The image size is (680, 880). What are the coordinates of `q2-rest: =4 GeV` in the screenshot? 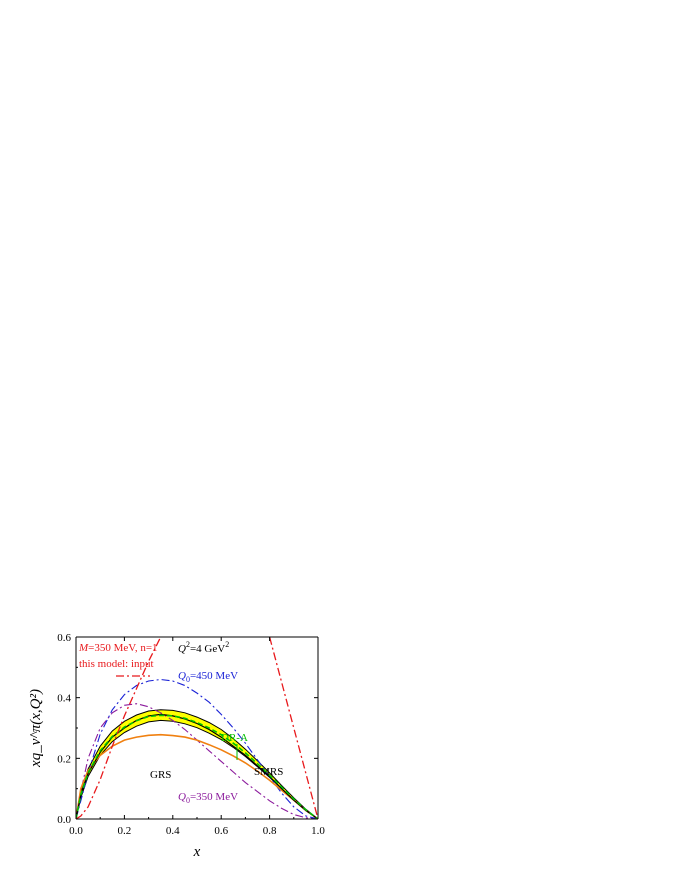 It's located at (207, 649).